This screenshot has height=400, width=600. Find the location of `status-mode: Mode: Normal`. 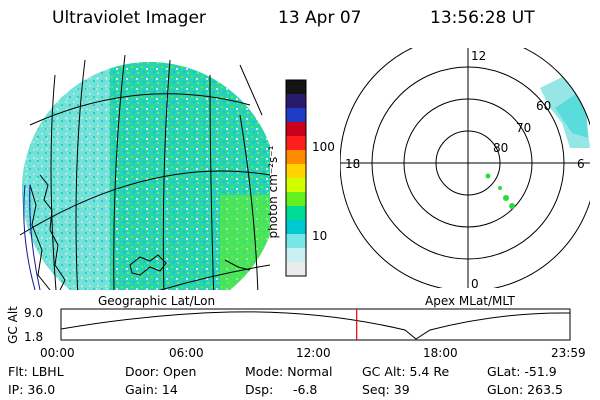

status-mode: Mode: Normal is located at coordinates (289, 371).